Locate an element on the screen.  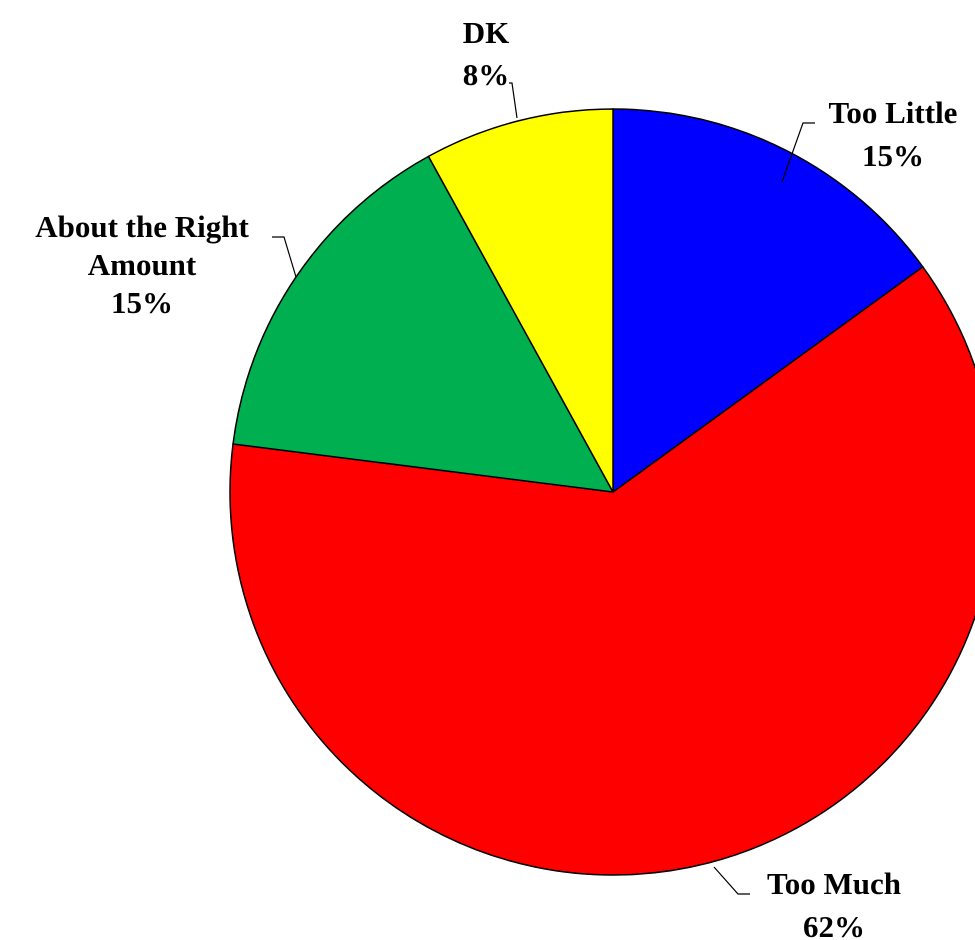
data-label-line: Amount is located at coordinates (142, 264).